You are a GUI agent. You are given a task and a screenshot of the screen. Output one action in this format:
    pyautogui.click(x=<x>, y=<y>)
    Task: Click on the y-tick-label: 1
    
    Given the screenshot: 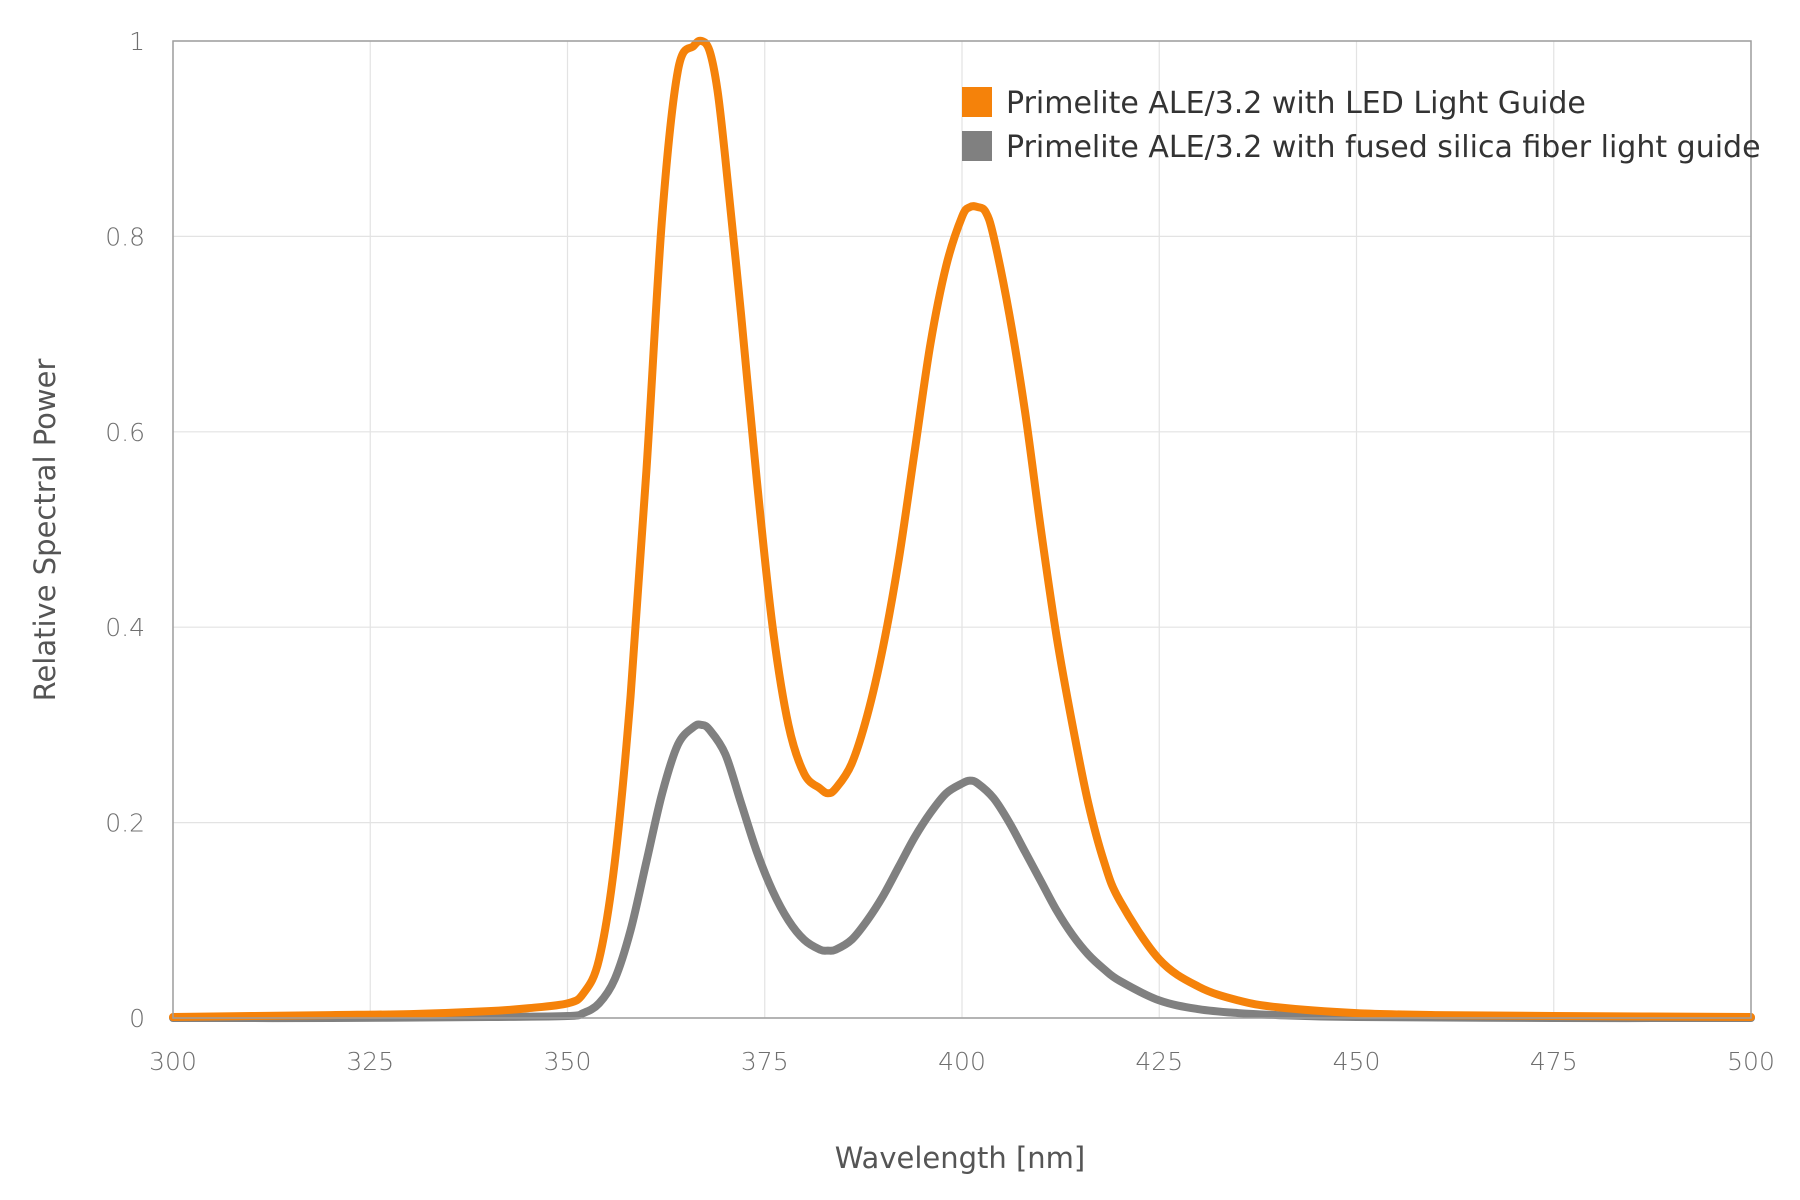 What is the action you would take?
    pyautogui.click(x=137, y=41)
    